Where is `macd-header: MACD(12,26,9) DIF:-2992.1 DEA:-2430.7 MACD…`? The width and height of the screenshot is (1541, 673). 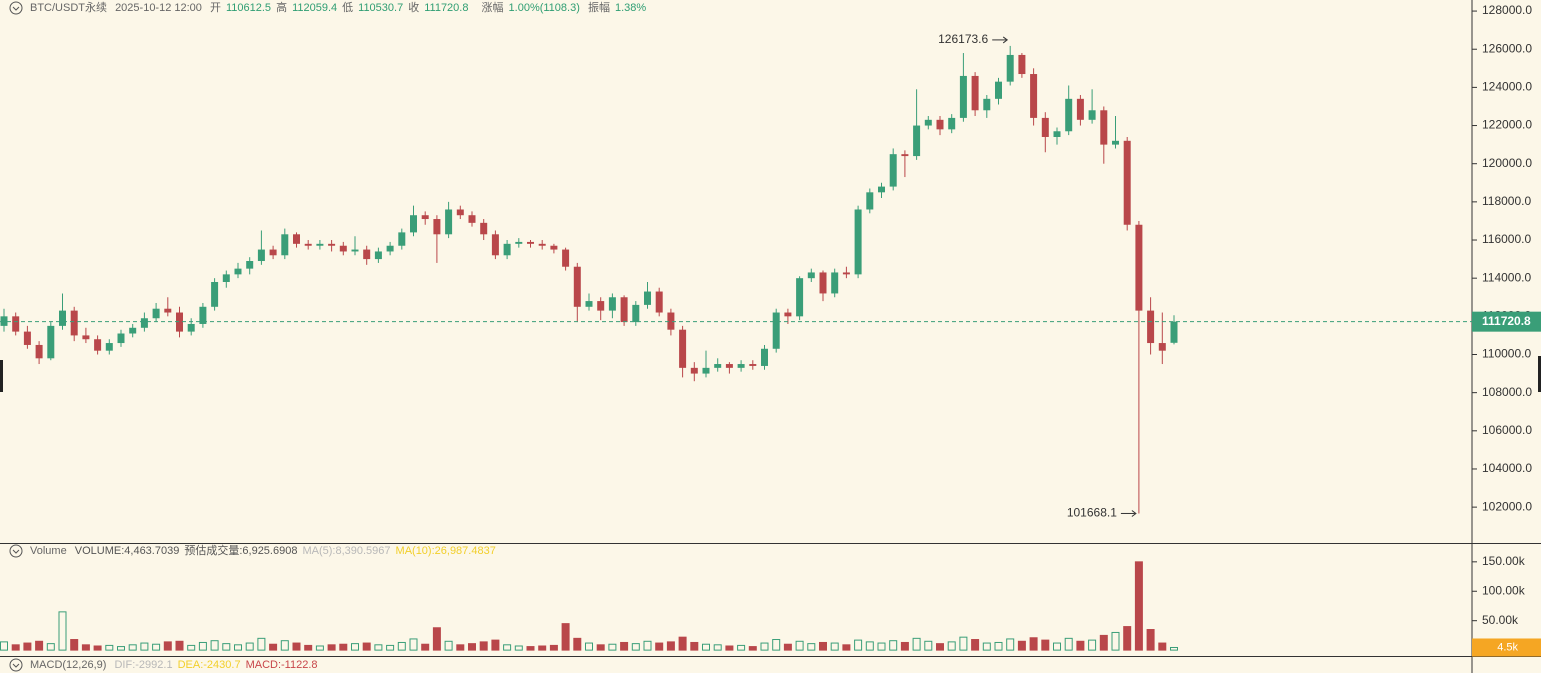
macd-header: MACD(12,26,9) DIF:-2992.1 DEA:-2430.7 MACD… is located at coordinates (176, 665).